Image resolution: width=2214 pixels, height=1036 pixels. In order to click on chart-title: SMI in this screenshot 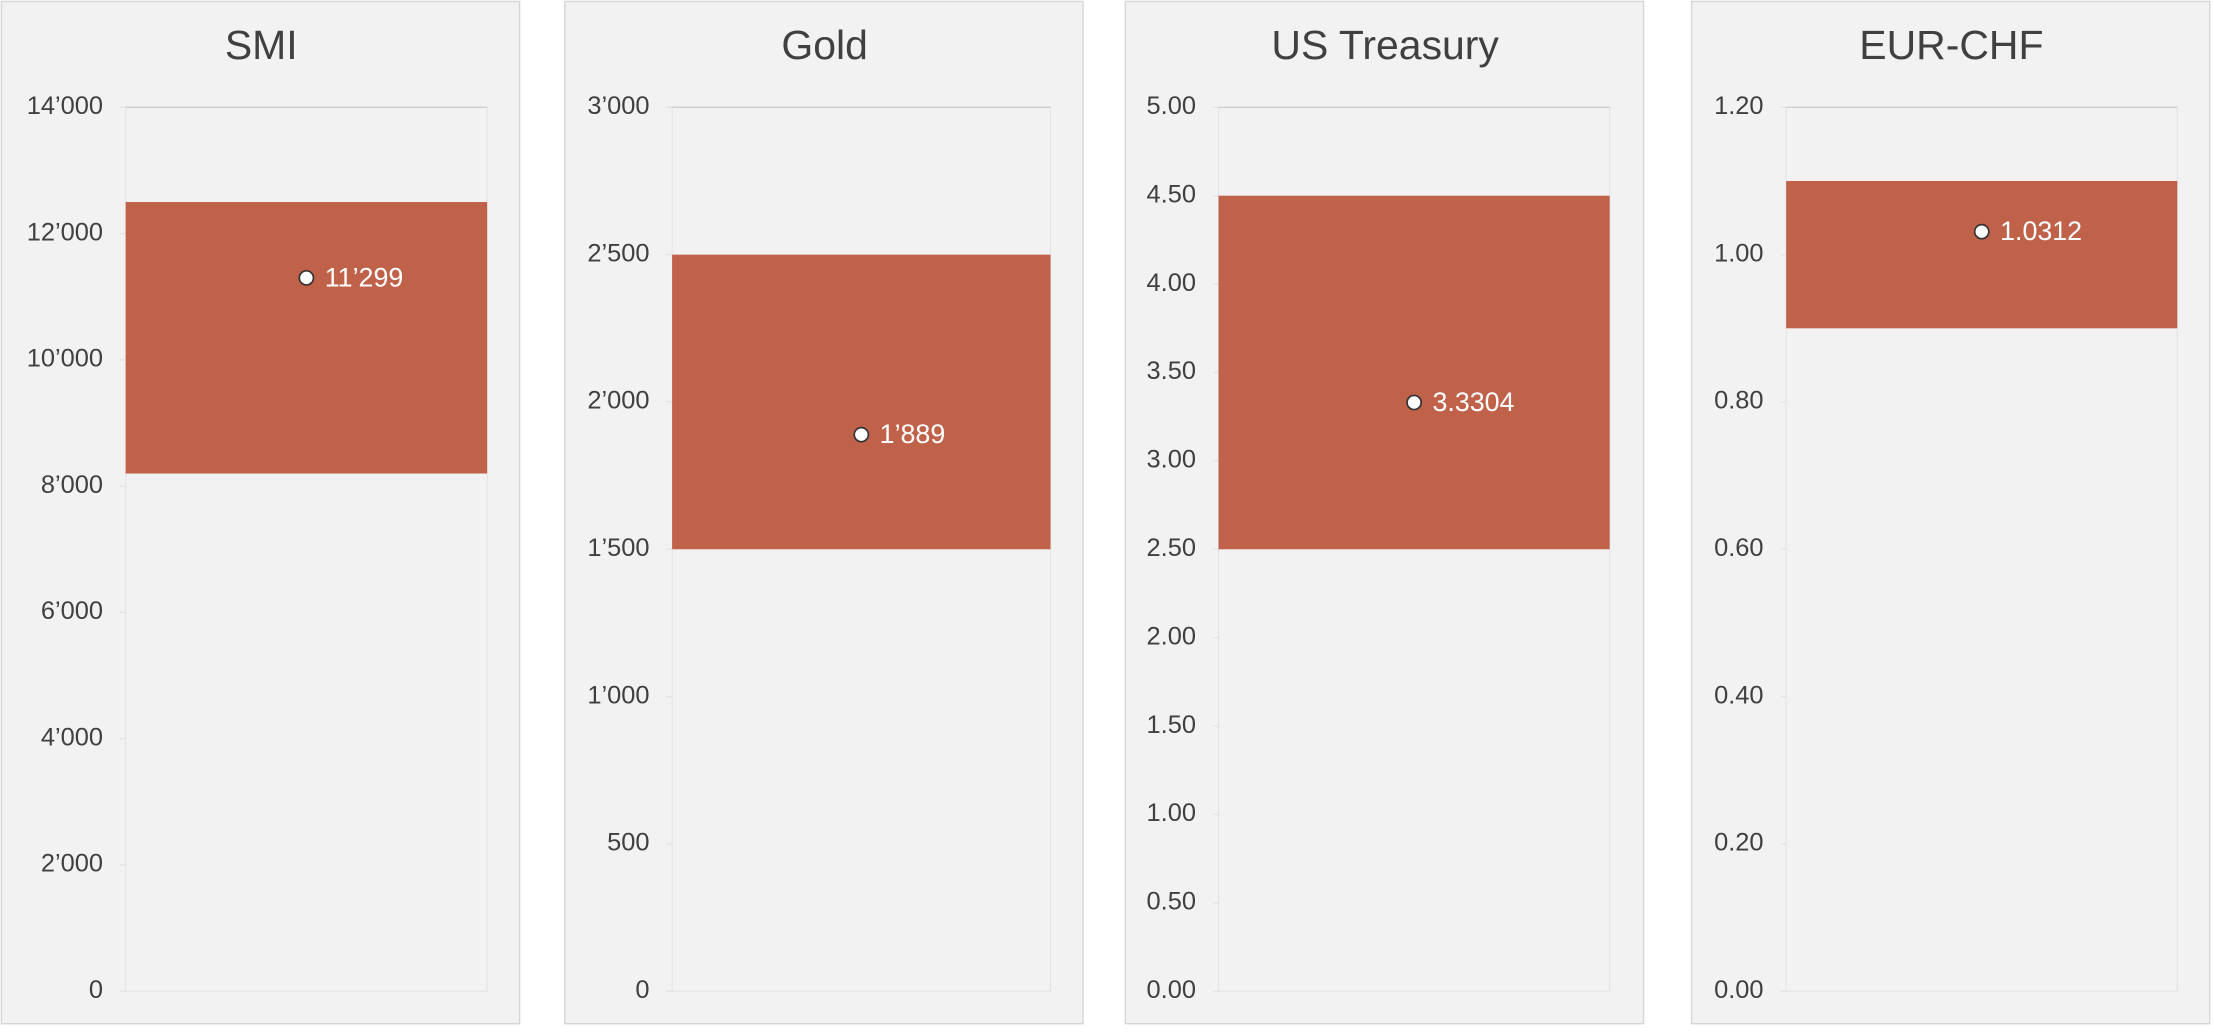, I will do `click(261, 45)`.